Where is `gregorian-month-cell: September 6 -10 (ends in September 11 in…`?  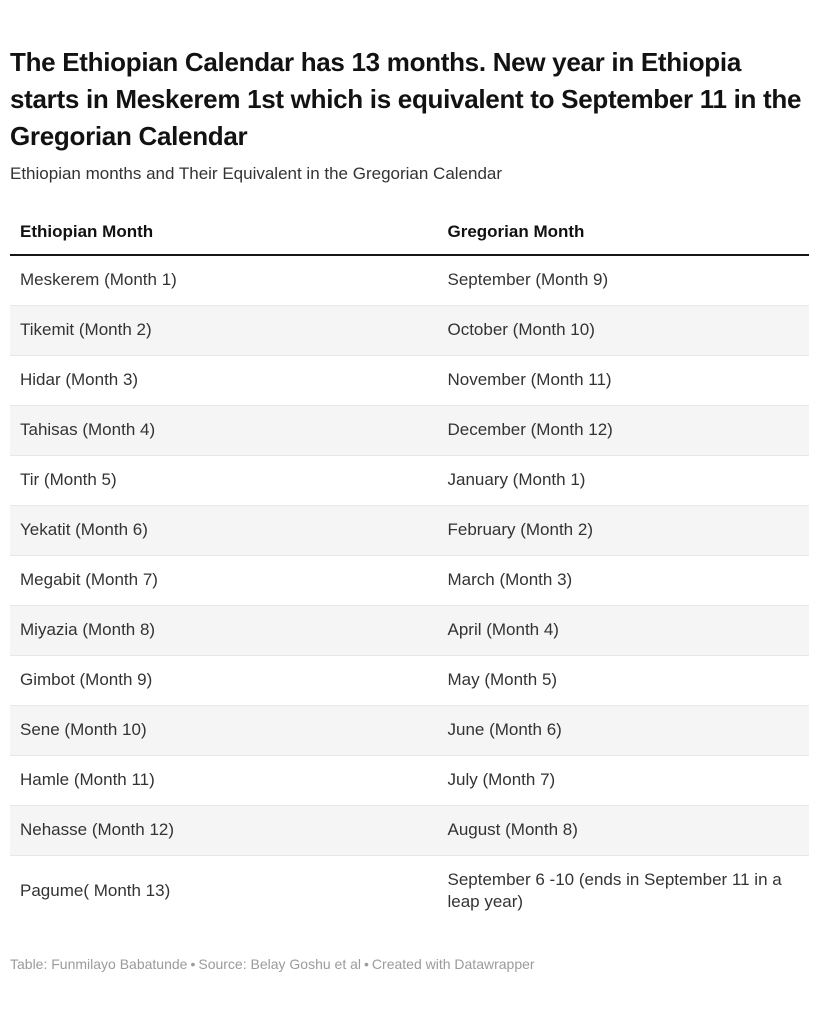
gregorian-month-cell: September 6 -10 (ends in September 11 in… is located at coordinates (614, 890).